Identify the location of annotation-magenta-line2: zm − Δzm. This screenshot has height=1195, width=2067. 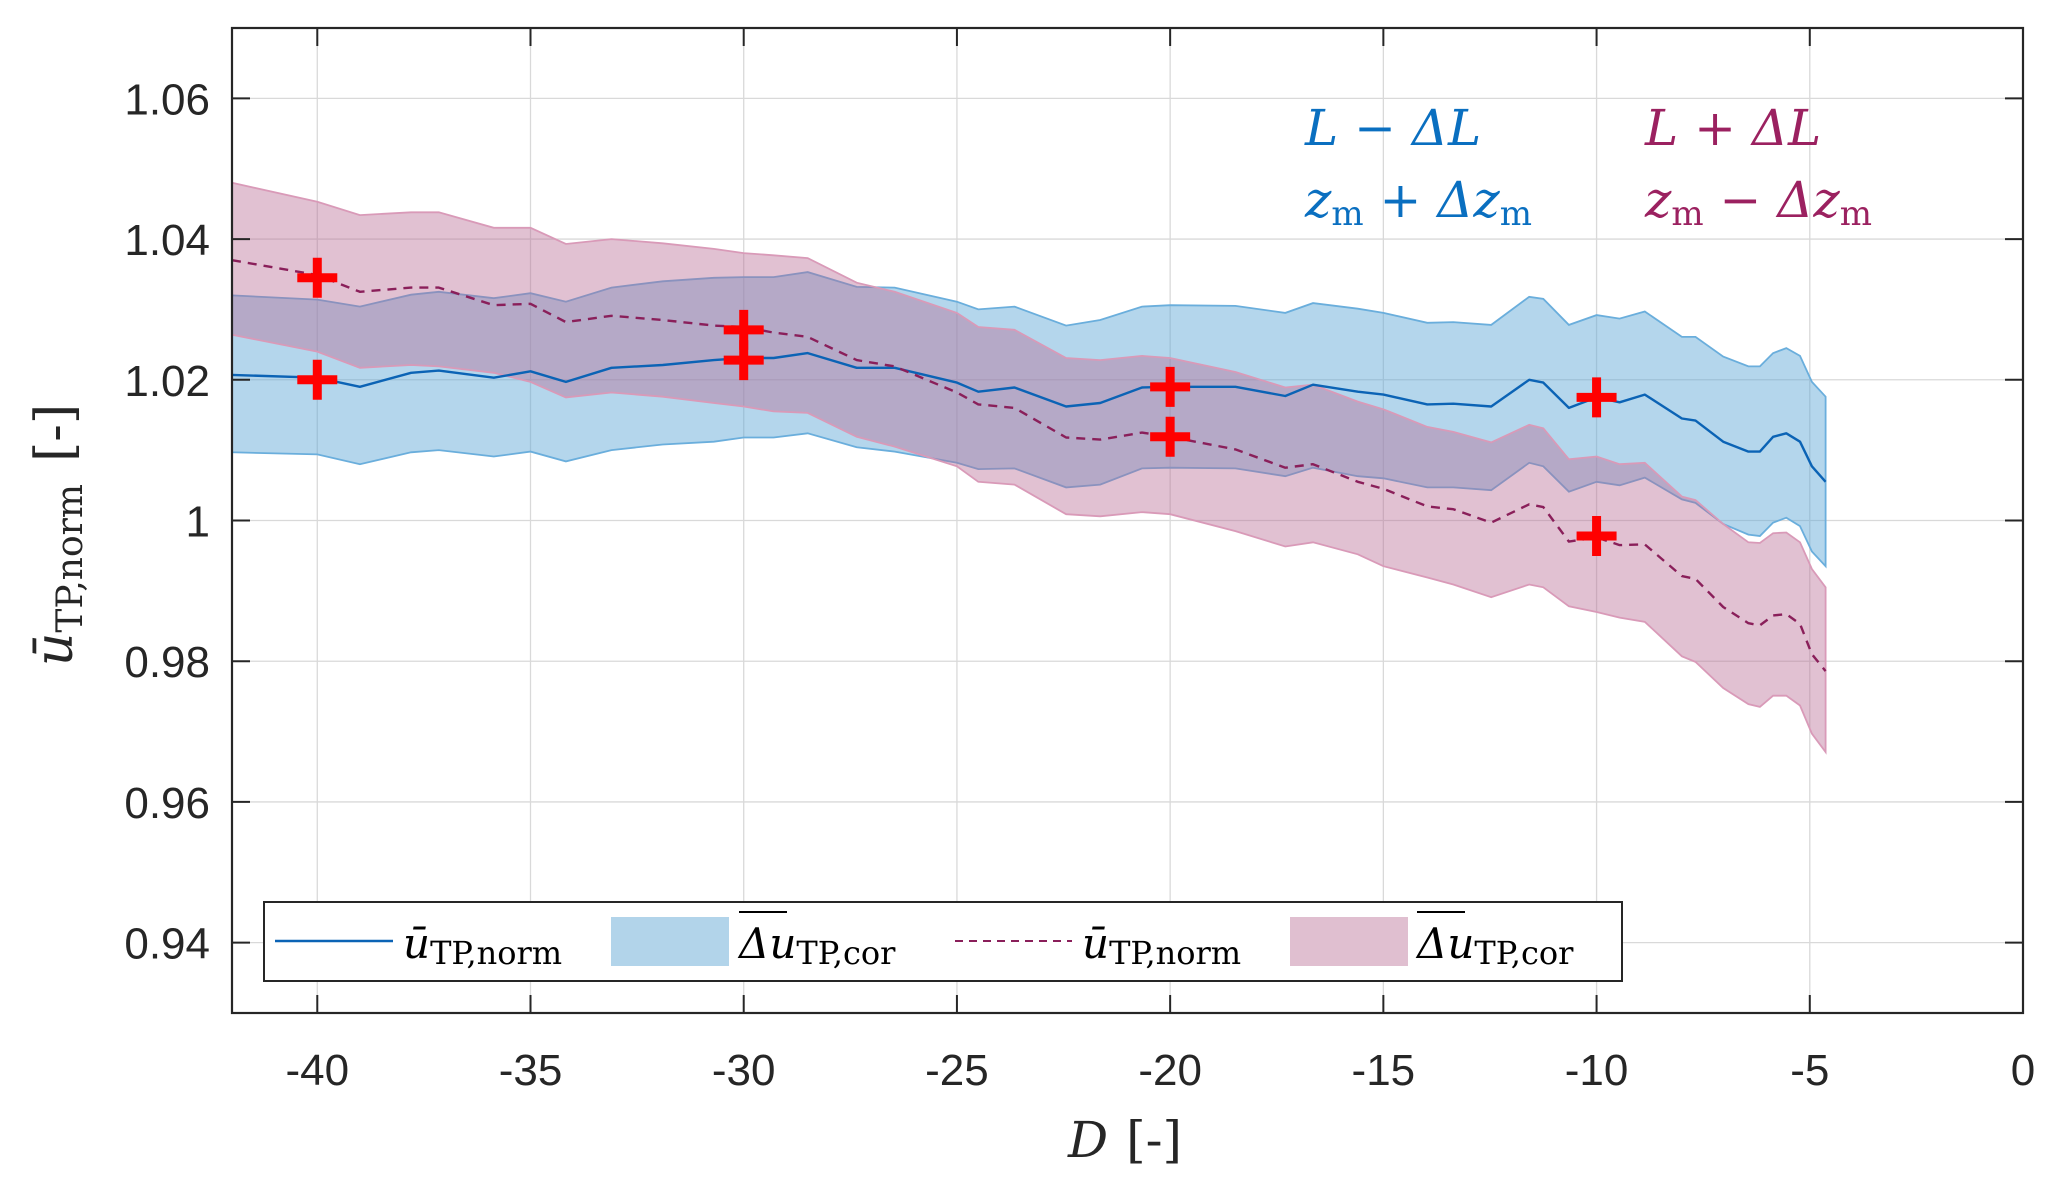
(1758, 202).